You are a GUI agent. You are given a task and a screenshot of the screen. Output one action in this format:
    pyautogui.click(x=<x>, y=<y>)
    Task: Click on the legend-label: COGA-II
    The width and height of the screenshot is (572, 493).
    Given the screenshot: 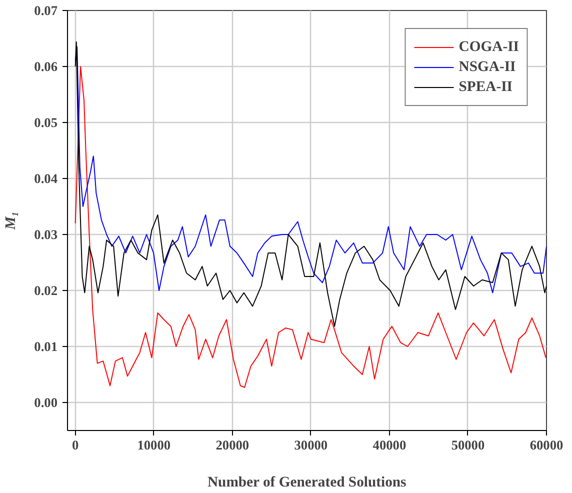 What is the action you would take?
    pyautogui.click(x=488, y=47)
    